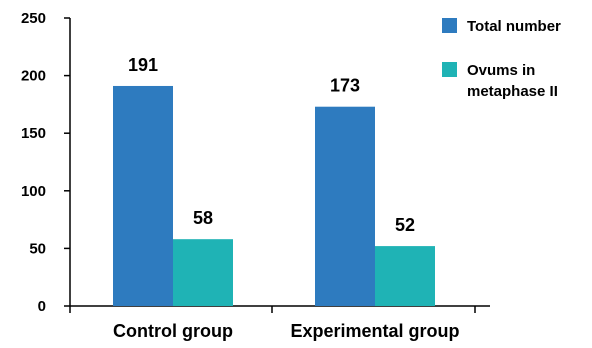 The image size is (592, 348). I want to click on y-tick-label: 150, so click(33, 133).